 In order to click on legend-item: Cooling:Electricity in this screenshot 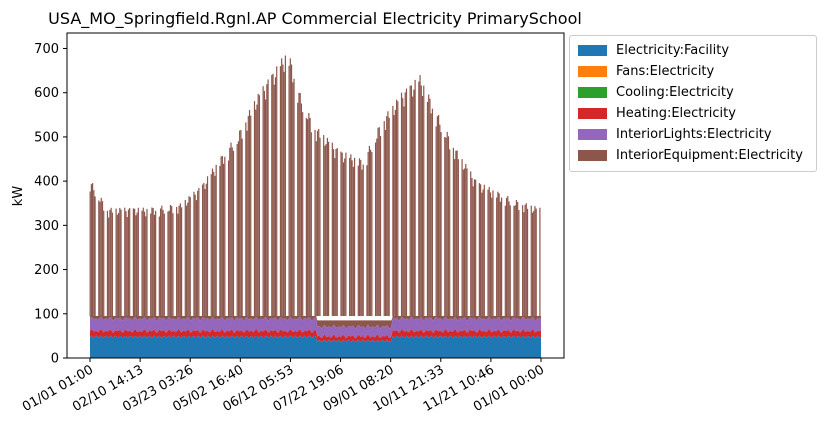, I will do `click(697, 92)`.